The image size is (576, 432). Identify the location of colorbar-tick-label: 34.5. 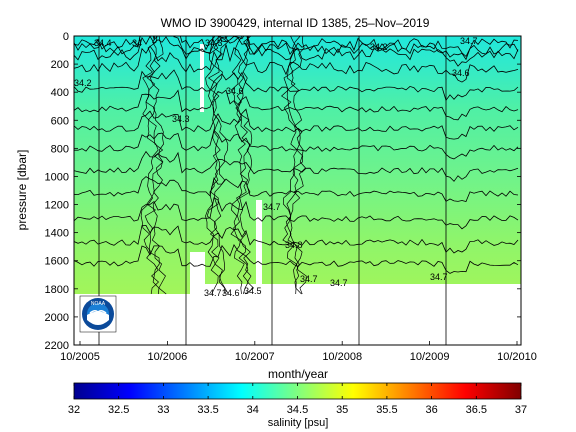
(297, 410).